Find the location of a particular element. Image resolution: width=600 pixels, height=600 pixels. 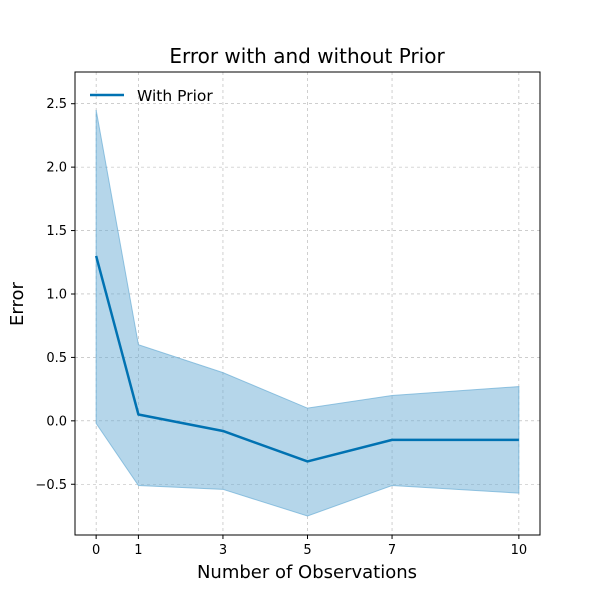

y-tick-label: 2.5 is located at coordinates (56, 104).